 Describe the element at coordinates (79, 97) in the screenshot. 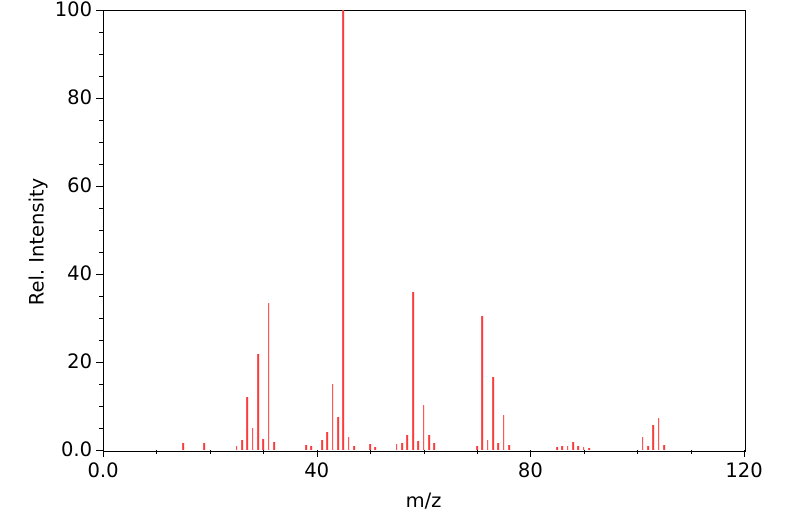

I see `y-axis-tick-label: 80` at that location.